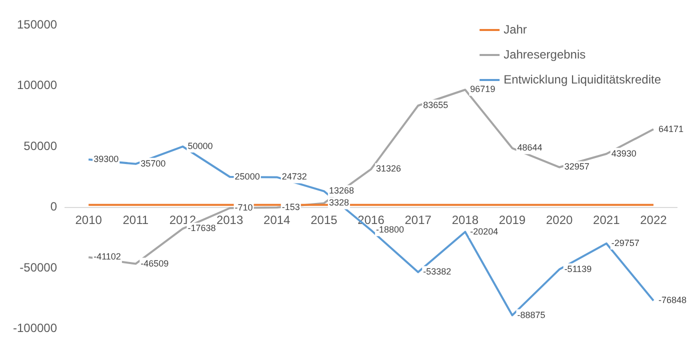 The height and width of the screenshot is (344, 687). I want to click on data-label: 96719, so click(483, 89).